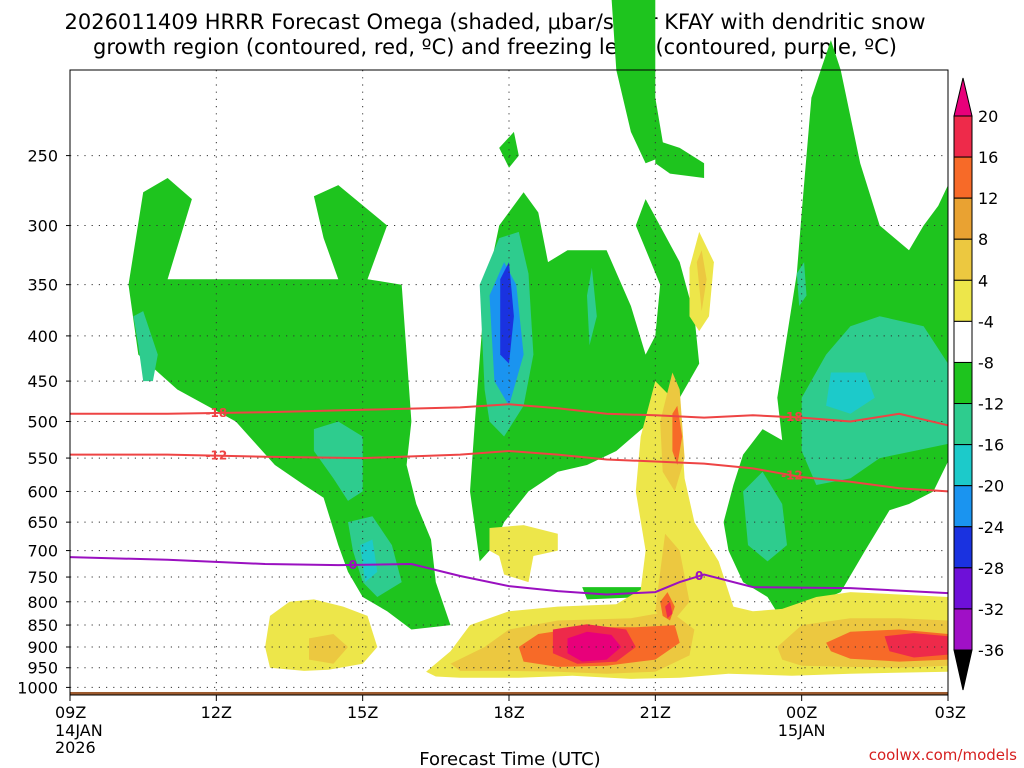 This screenshot has height=768, width=1024. Describe the element at coordinates (991, 404) in the screenshot. I see `colorbar-label-7: -12` at that location.